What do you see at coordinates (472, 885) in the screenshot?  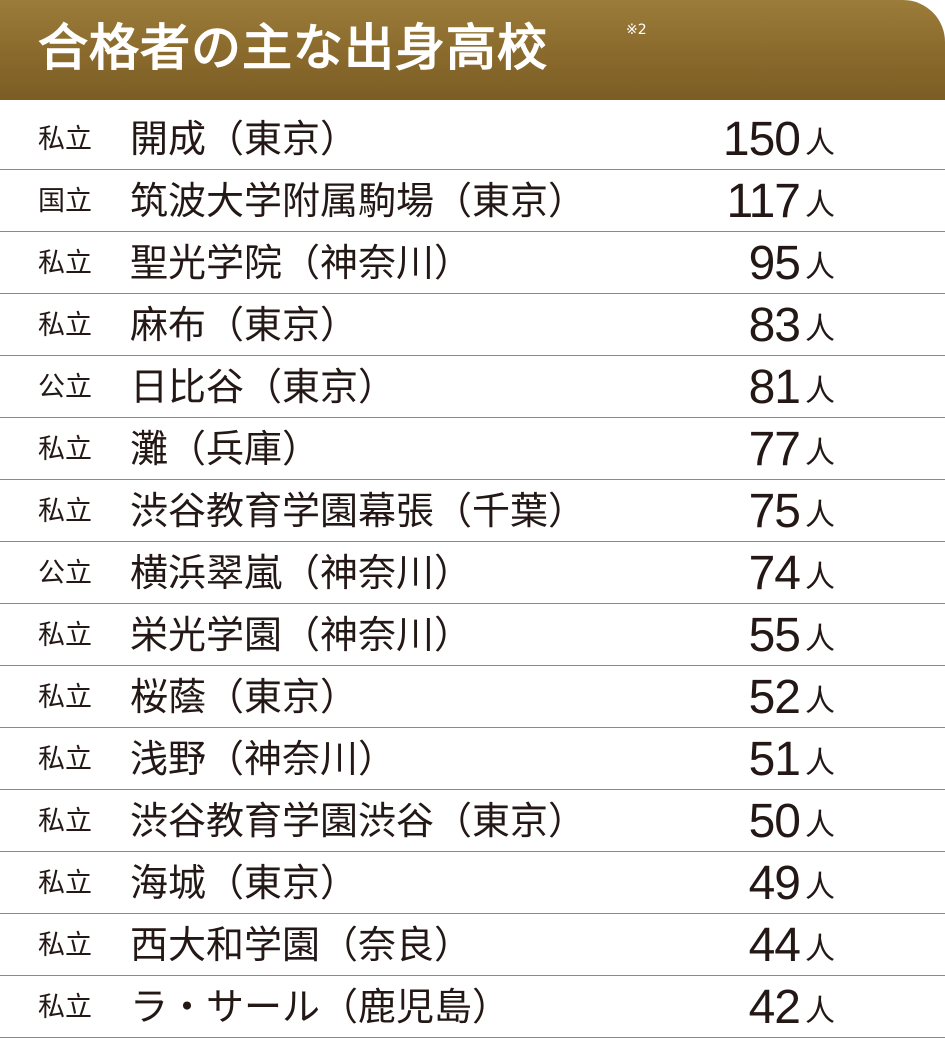 I see `table-row: 私立 海城（東京） 49 人` at bounding box center [472, 885].